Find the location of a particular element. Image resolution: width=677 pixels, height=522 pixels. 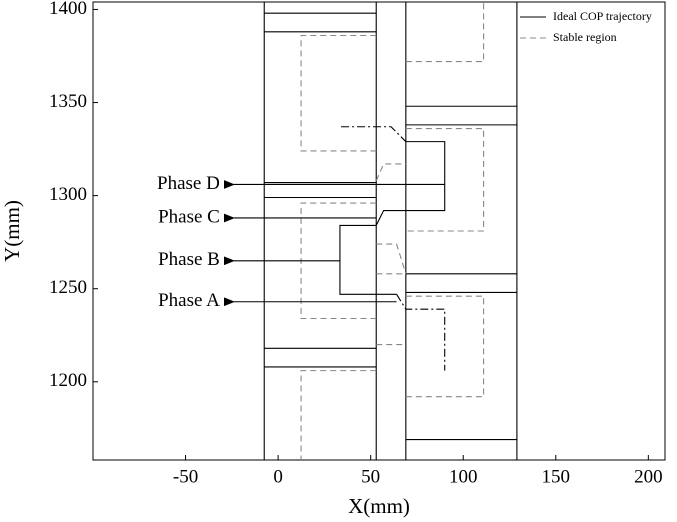

annotation-text: Phase B is located at coordinates (189, 259).